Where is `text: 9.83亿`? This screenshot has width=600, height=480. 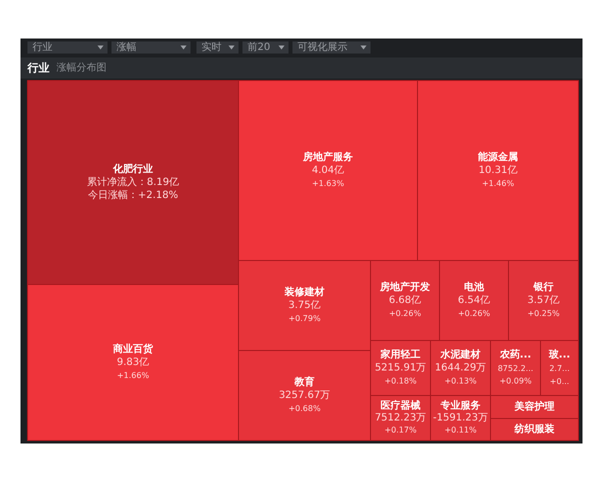 text: 9.83亿 is located at coordinates (133, 362).